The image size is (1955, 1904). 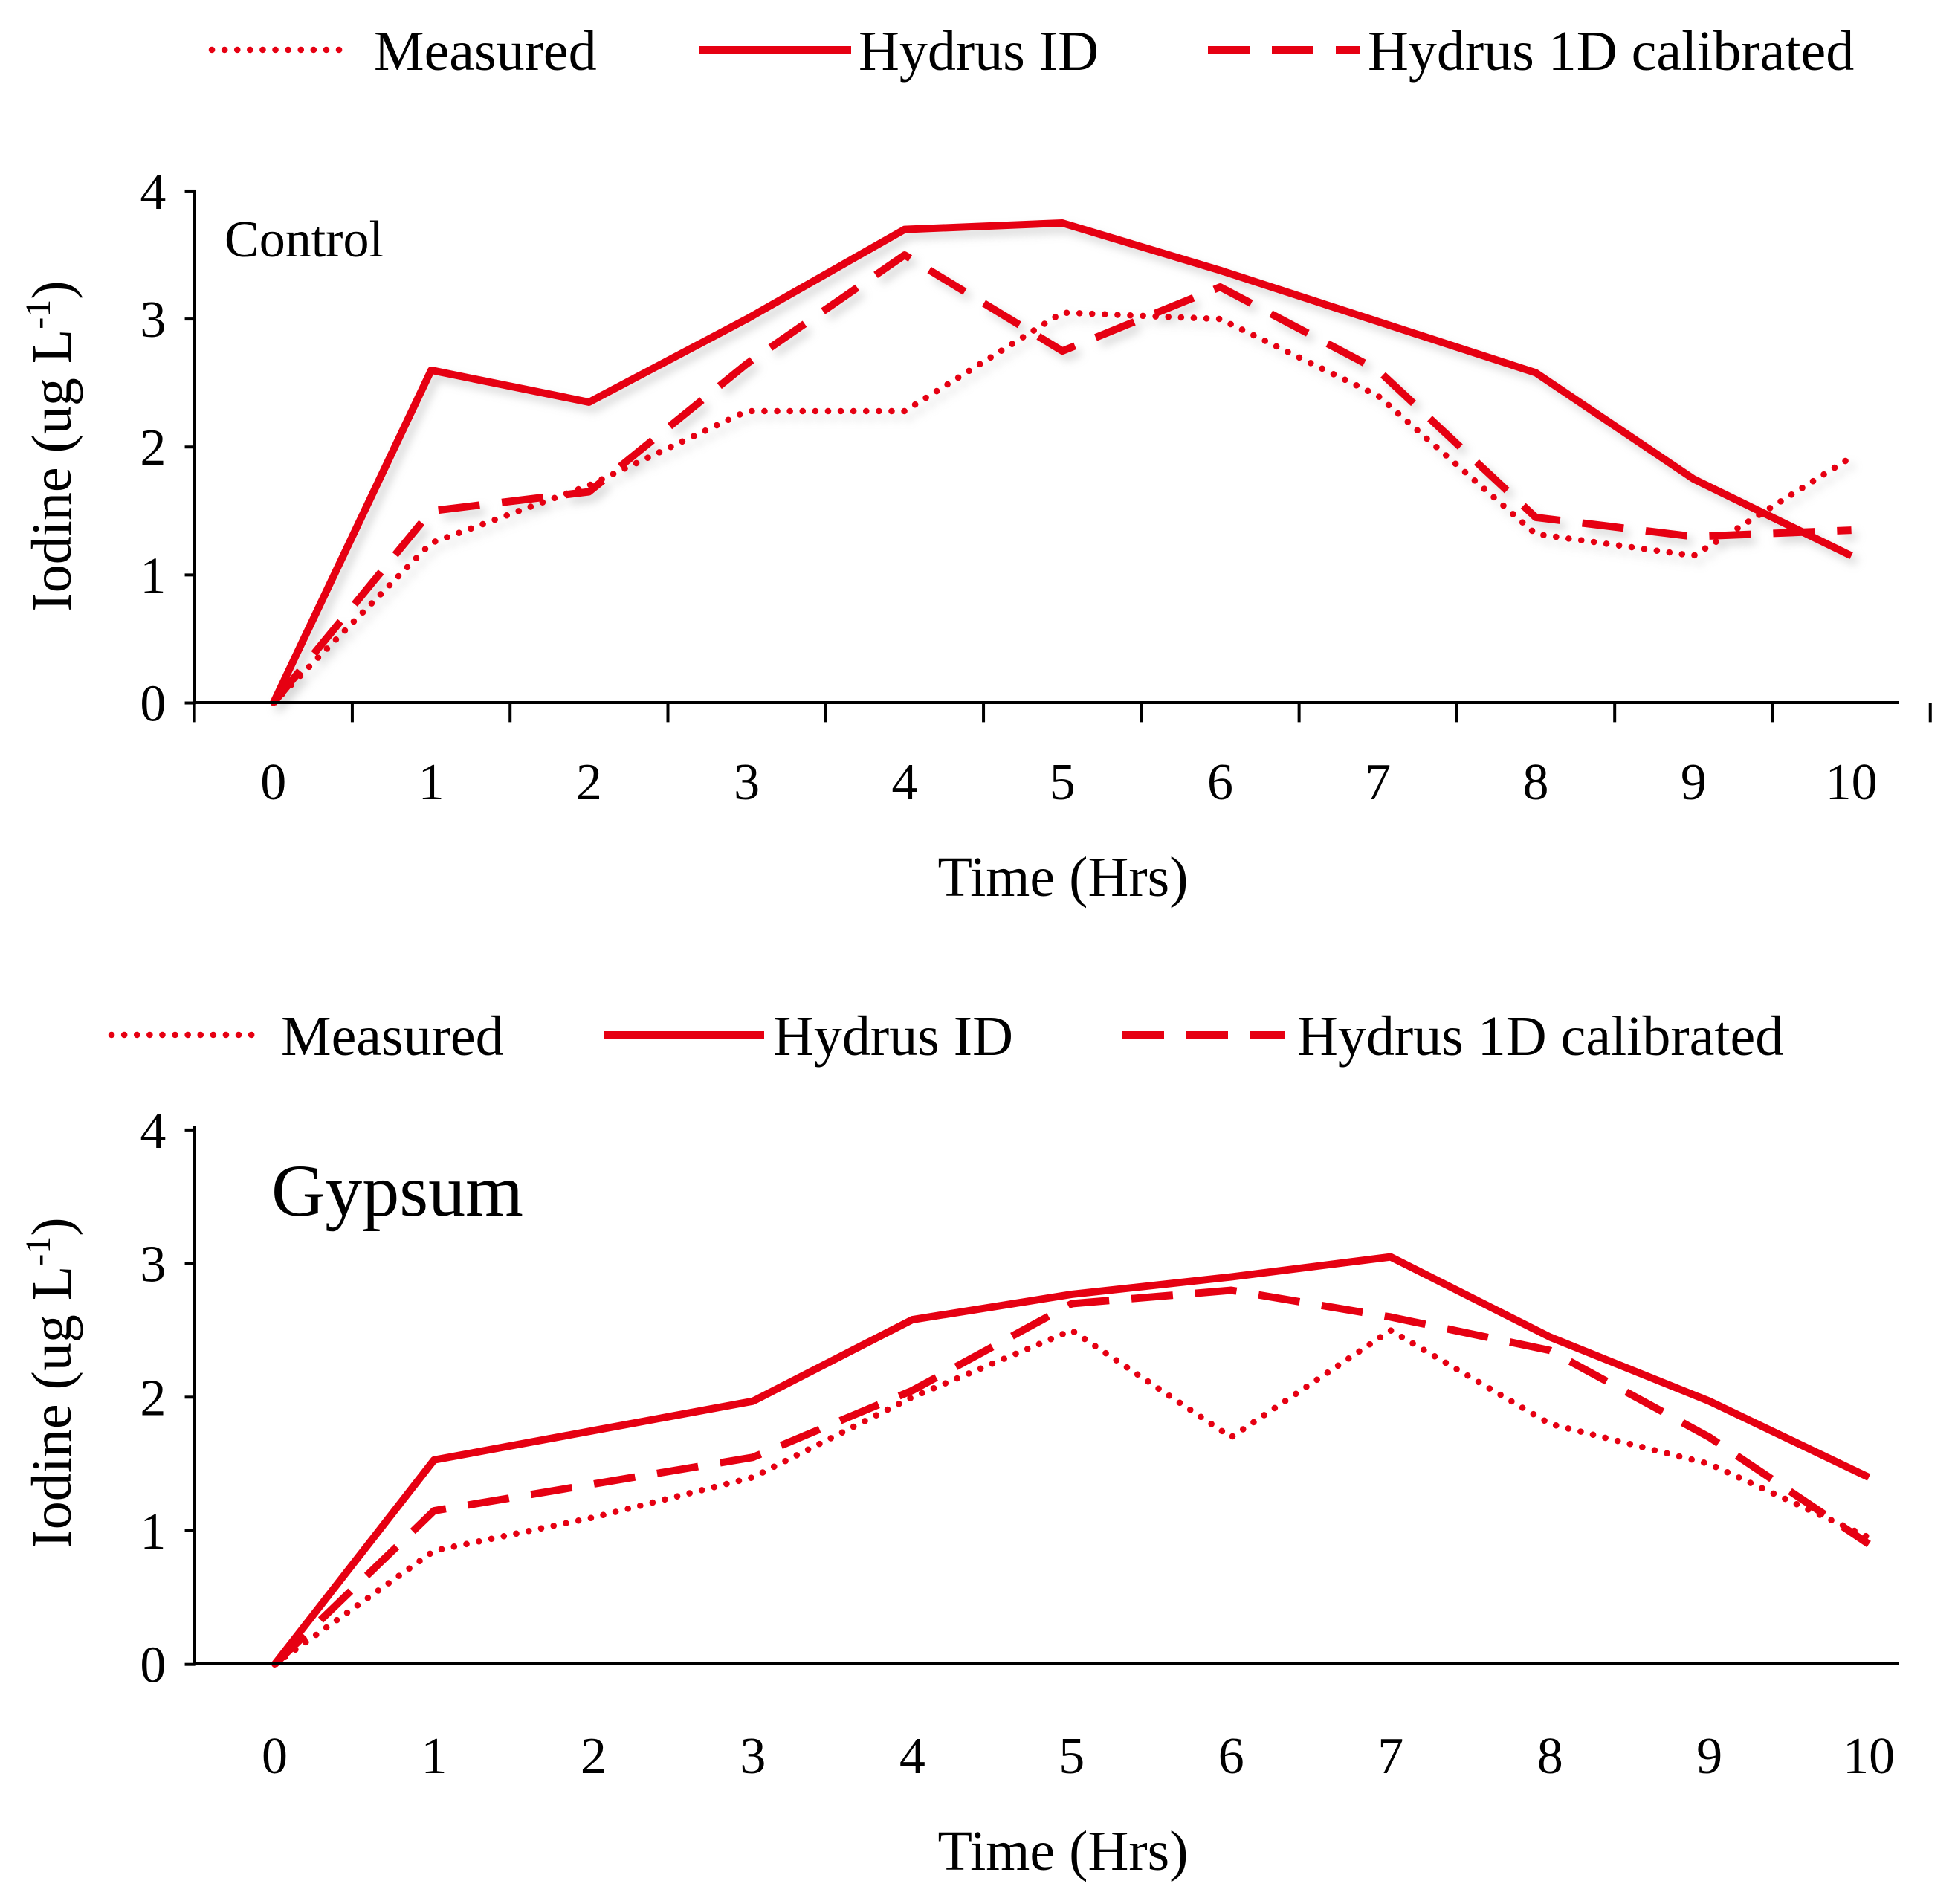 I want to click on y-ticks-control: 0 1 2 3 4, so click(x=168, y=449).